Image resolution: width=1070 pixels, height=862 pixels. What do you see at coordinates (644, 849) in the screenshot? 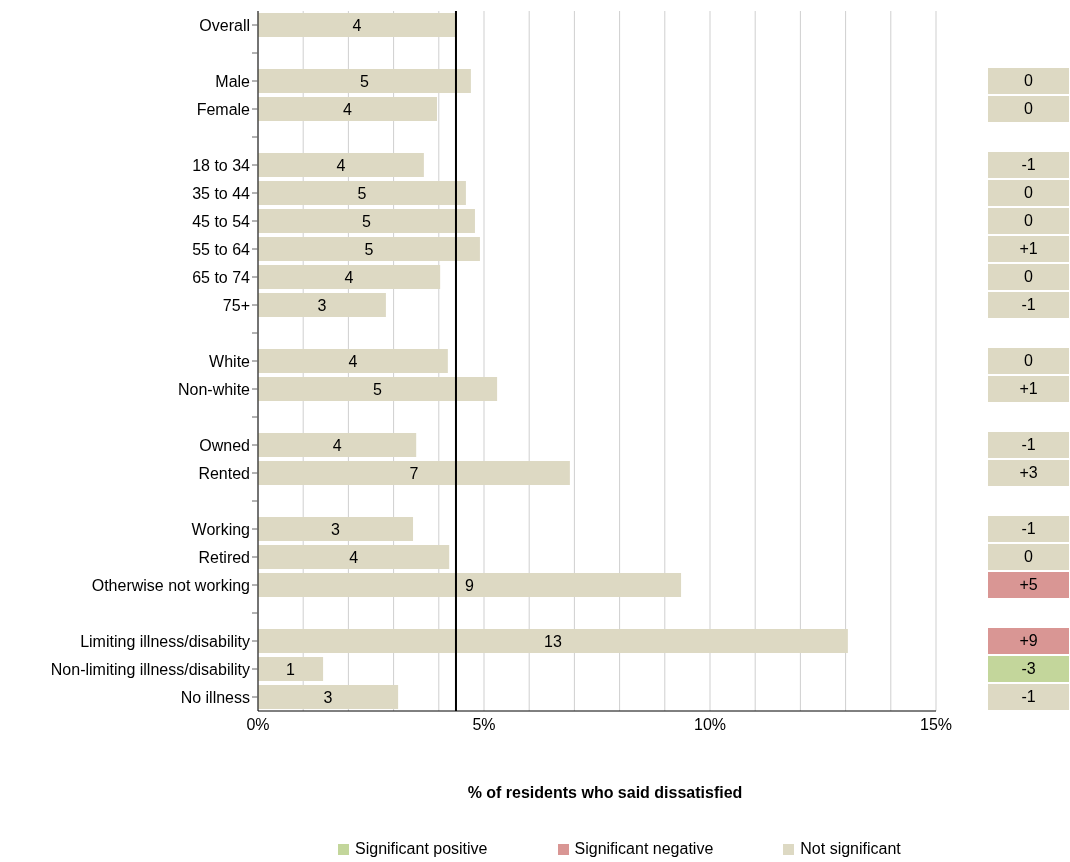
I see `text: Significant negative` at bounding box center [644, 849].